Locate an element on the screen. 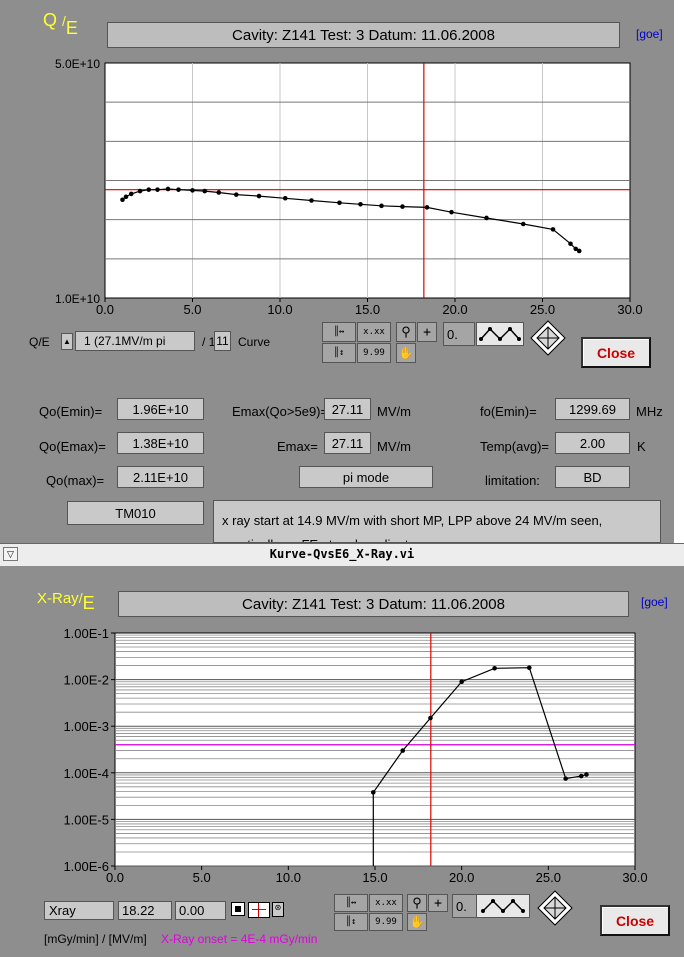 The image size is (684, 957). curve-selector-label: Q/E is located at coordinates (39, 342).